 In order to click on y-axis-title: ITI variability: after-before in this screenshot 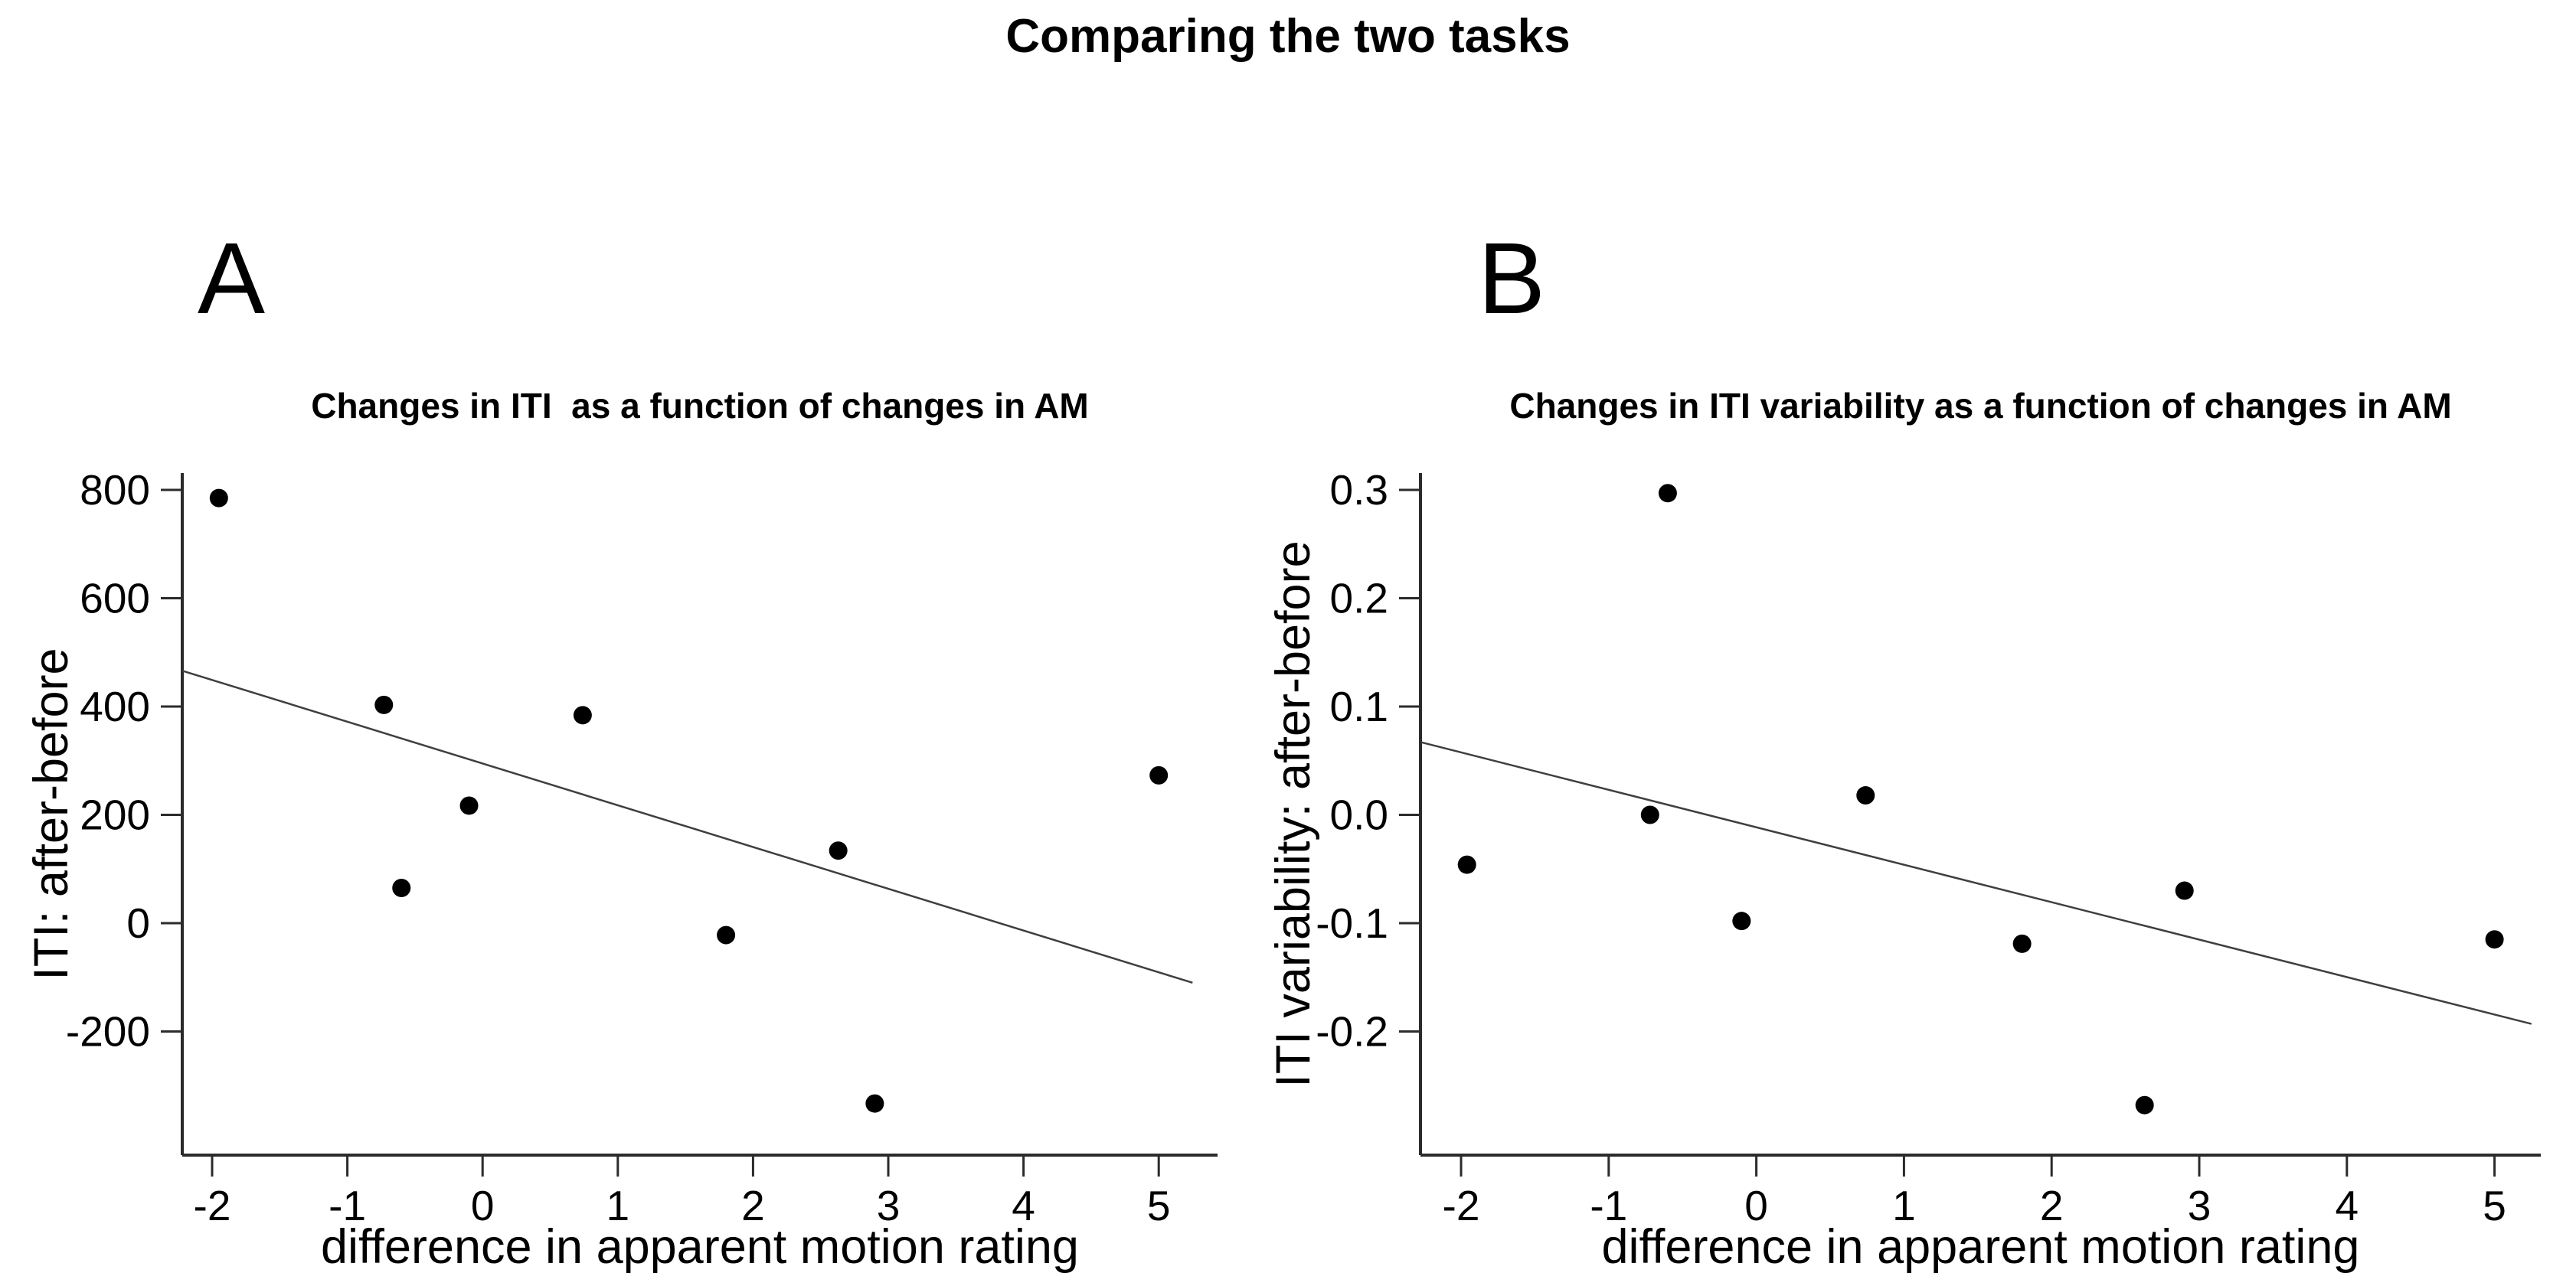, I will do `click(1293, 813)`.